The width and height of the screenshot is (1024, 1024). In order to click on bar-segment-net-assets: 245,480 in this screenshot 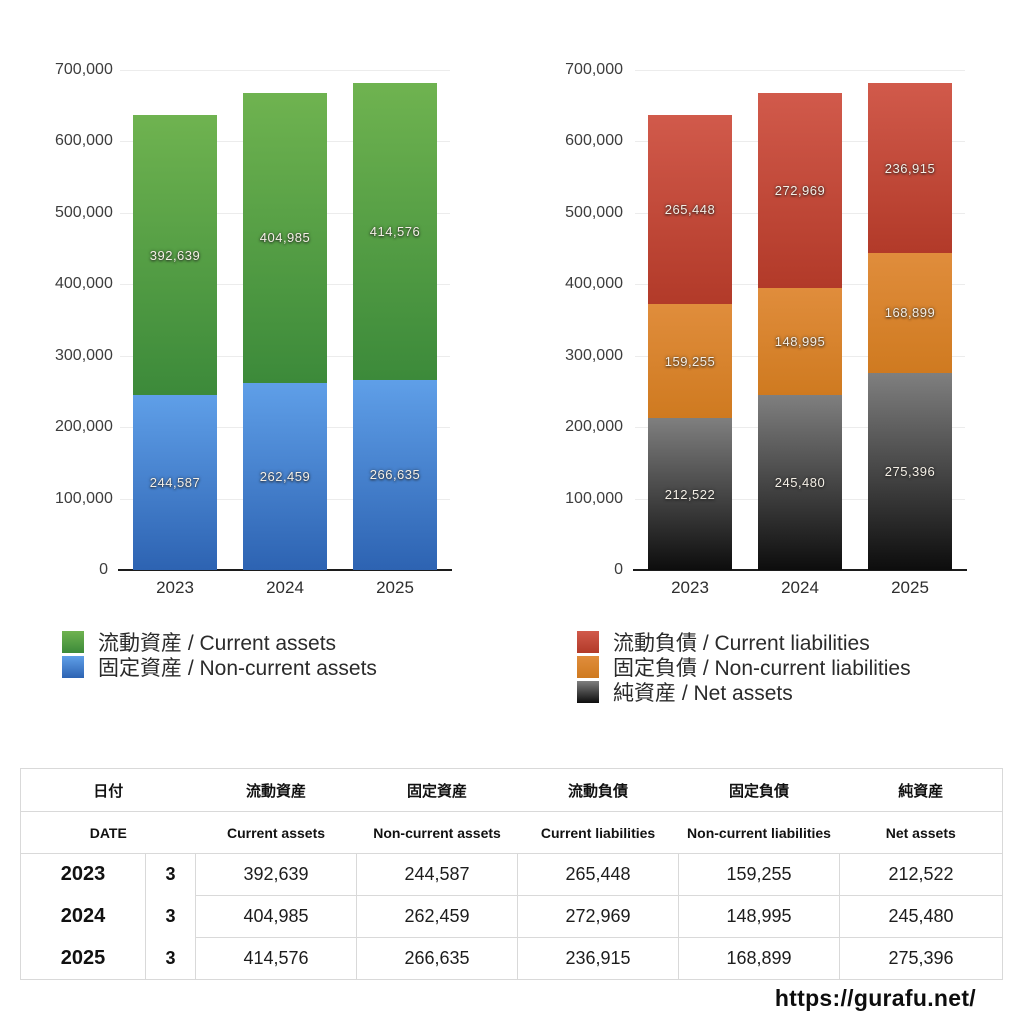, I will do `click(800, 482)`.